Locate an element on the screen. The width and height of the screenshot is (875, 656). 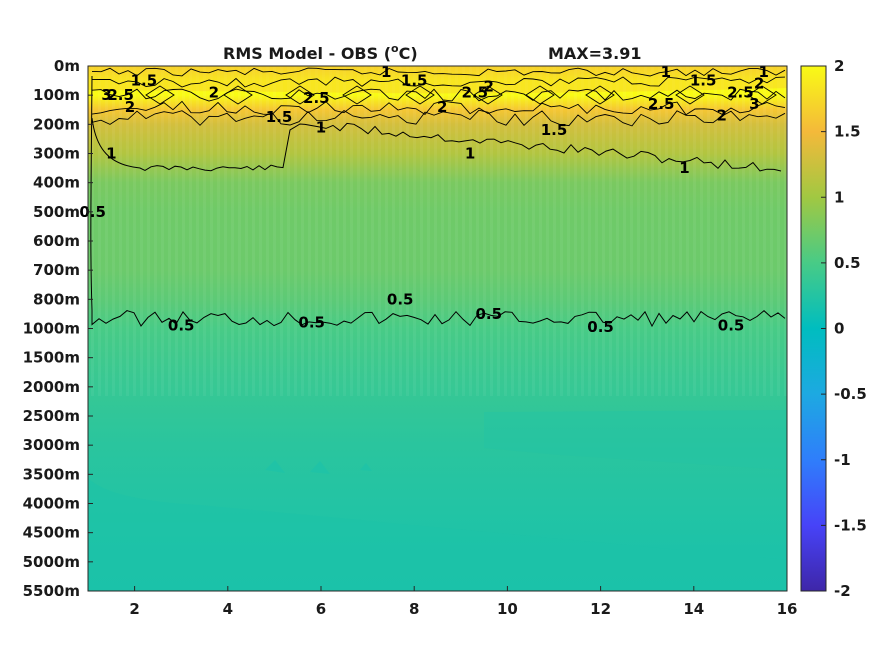
y-tick-label: 600m is located at coordinates (56, 241).